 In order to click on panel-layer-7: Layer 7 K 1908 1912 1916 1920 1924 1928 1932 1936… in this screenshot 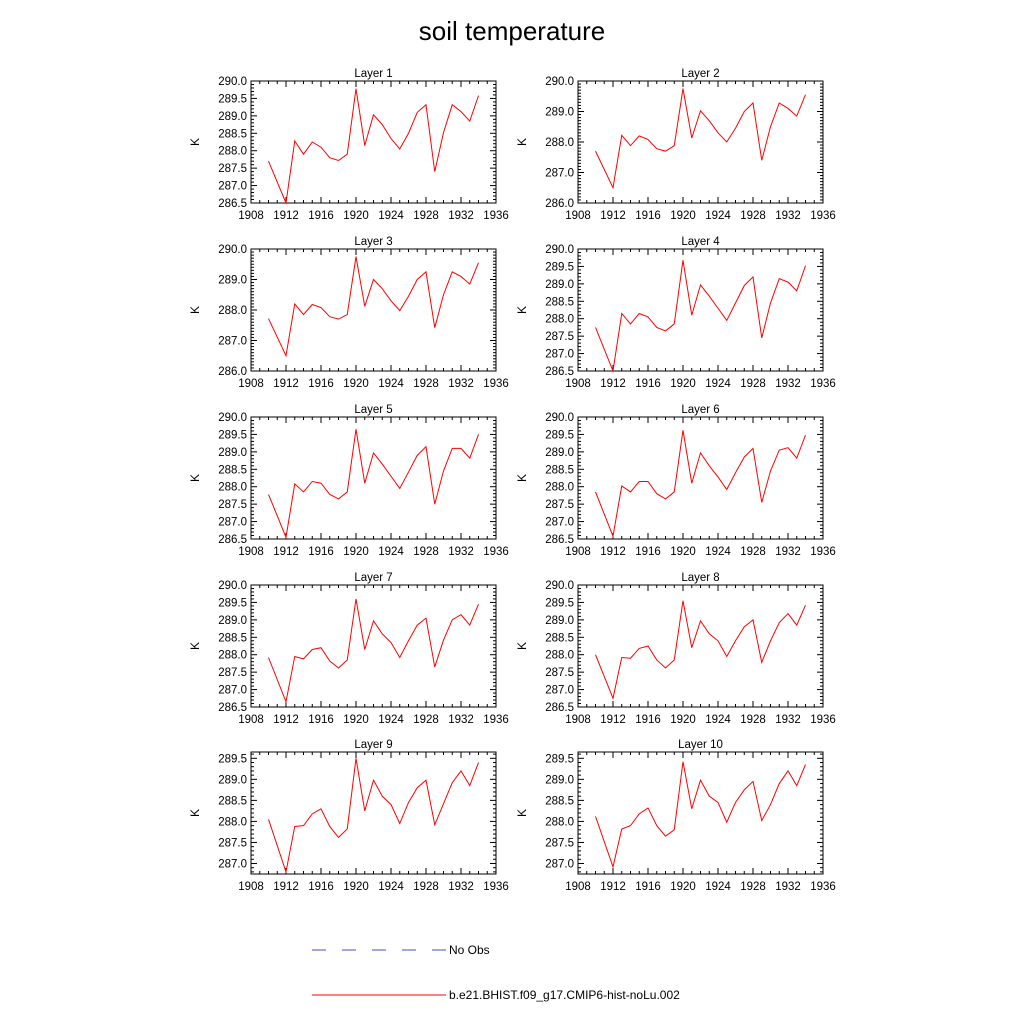, I will do `click(348, 649)`.